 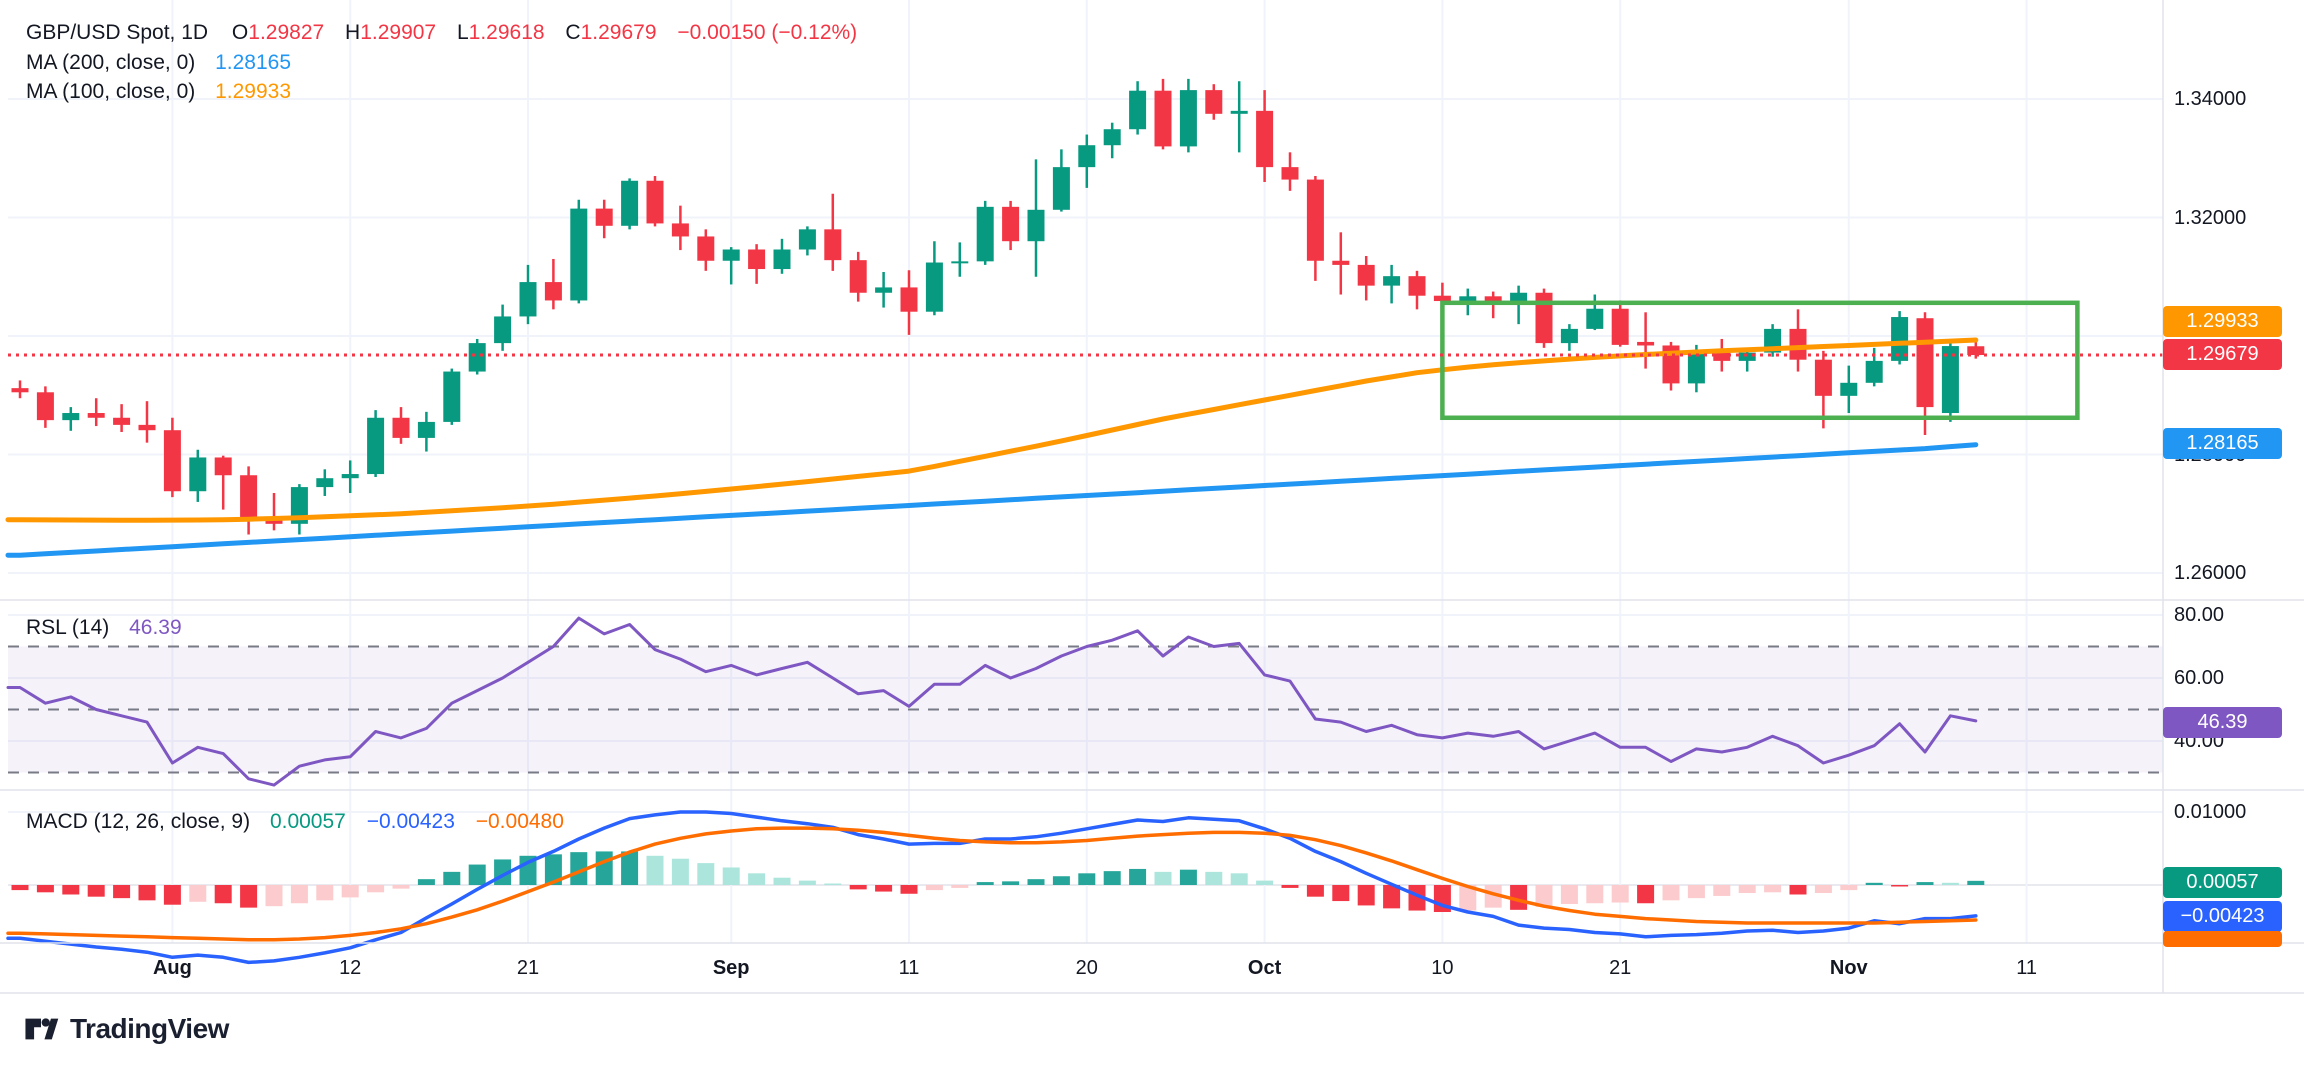 I want to click on time-axis-label: 20, so click(x=1086, y=968).